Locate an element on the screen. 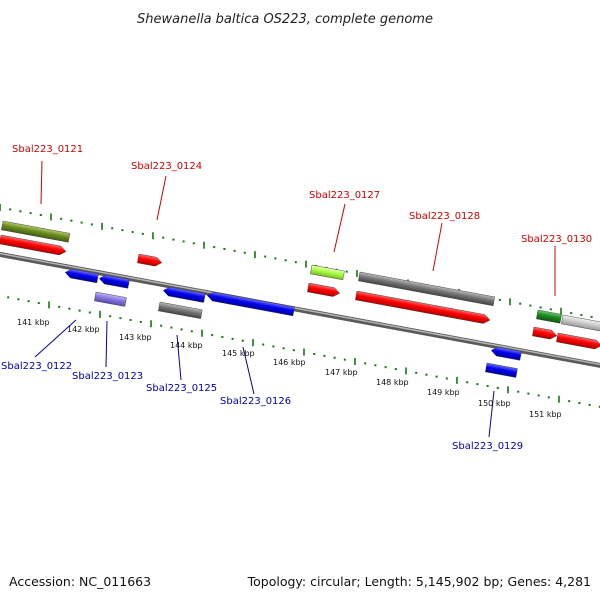  gene-feature-sbal223-0121-cds is located at coordinates (33, 245).